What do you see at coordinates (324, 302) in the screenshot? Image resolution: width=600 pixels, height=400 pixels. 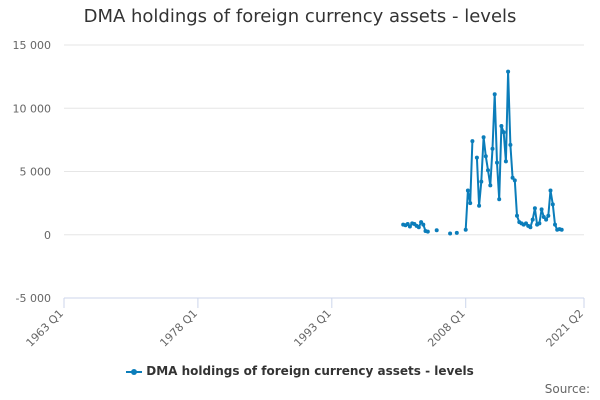 I see `x-axis` at bounding box center [324, 302].